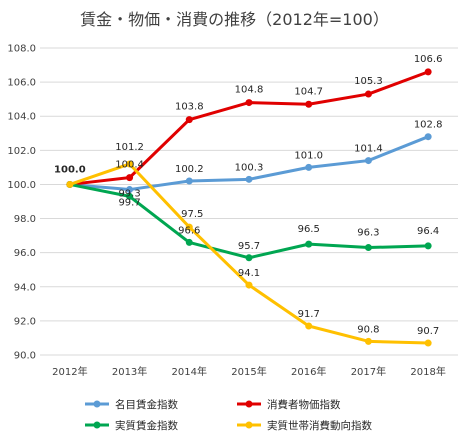 The height and width of the screenshot is (437, 469). I want to click on data-label: 95.7, so click(249, 246).